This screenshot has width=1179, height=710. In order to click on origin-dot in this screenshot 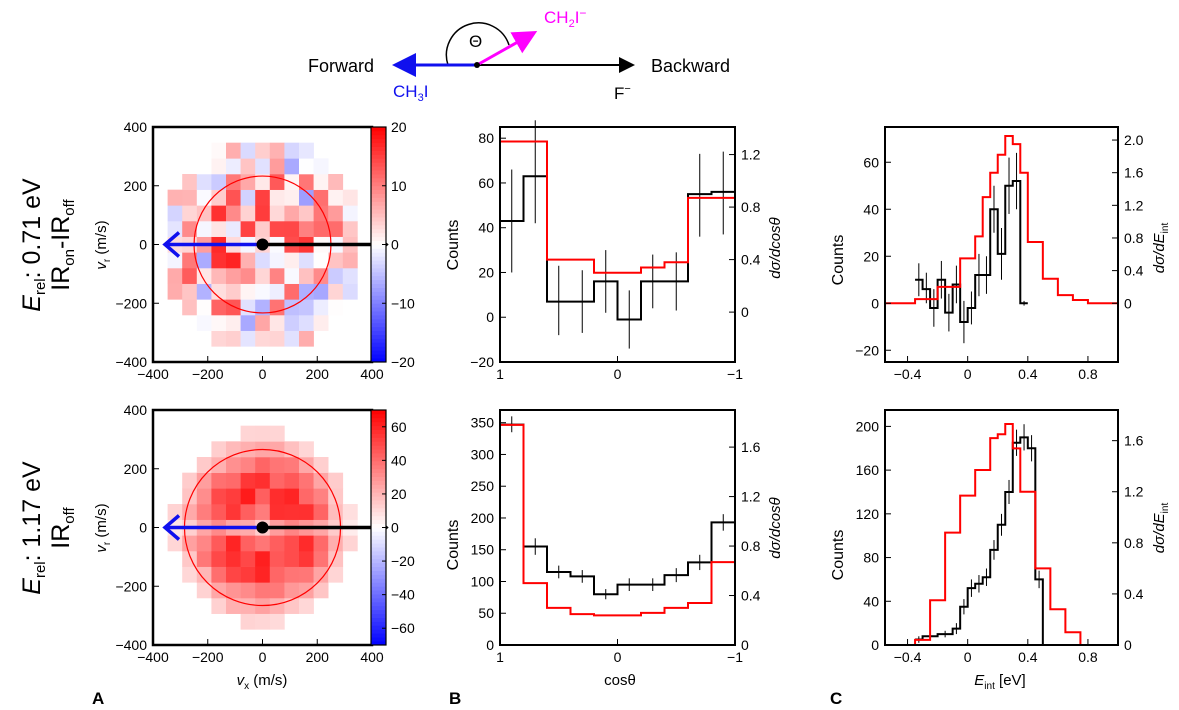, I will do `click(262, 244)`.